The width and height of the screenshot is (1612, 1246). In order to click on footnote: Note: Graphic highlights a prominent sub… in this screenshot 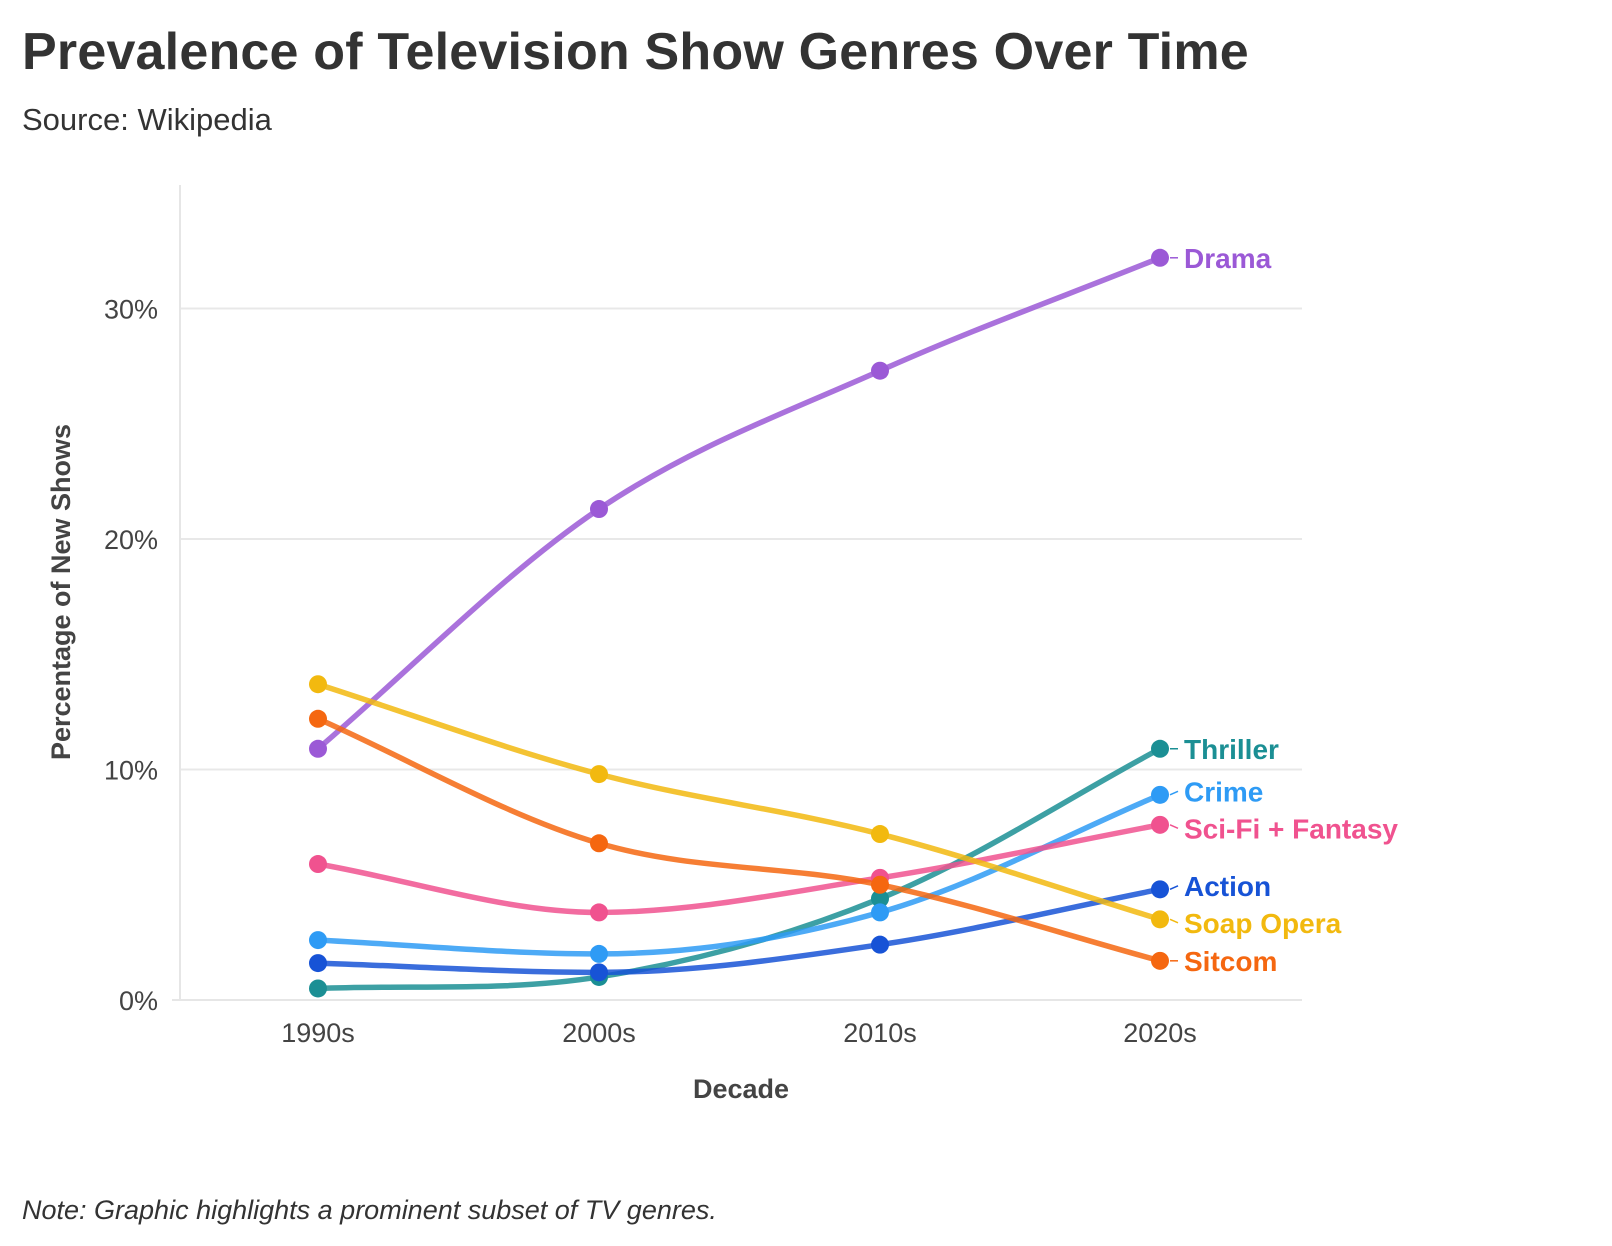, I will do `click(369, 1210)`.